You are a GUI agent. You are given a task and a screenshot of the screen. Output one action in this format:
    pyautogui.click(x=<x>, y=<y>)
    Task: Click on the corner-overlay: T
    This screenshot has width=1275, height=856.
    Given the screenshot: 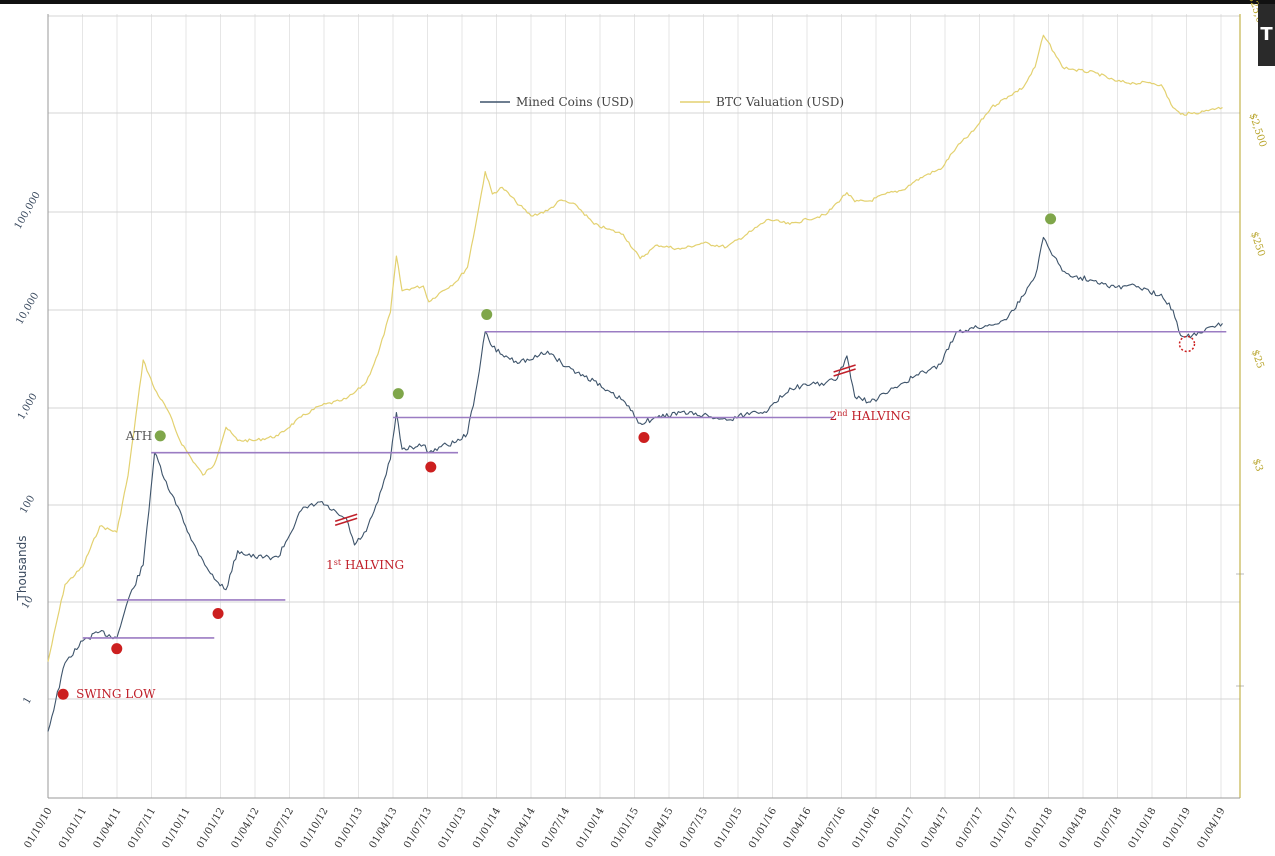 What is the action you would take?
    pyautogui.click(x=1266, y=35)
    